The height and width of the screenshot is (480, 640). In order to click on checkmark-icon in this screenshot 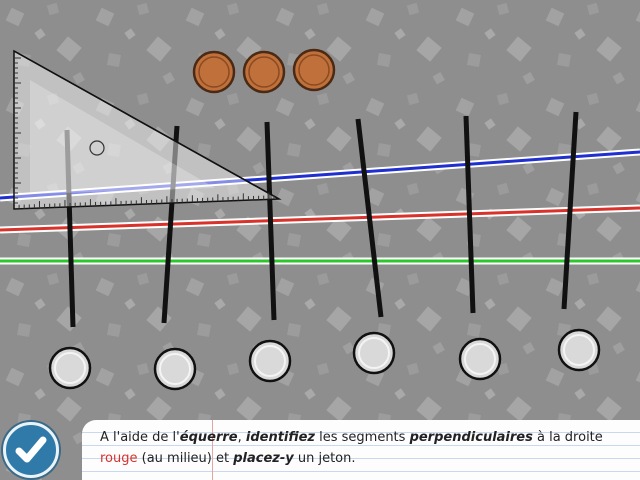, I will do `click(31, 449)`.